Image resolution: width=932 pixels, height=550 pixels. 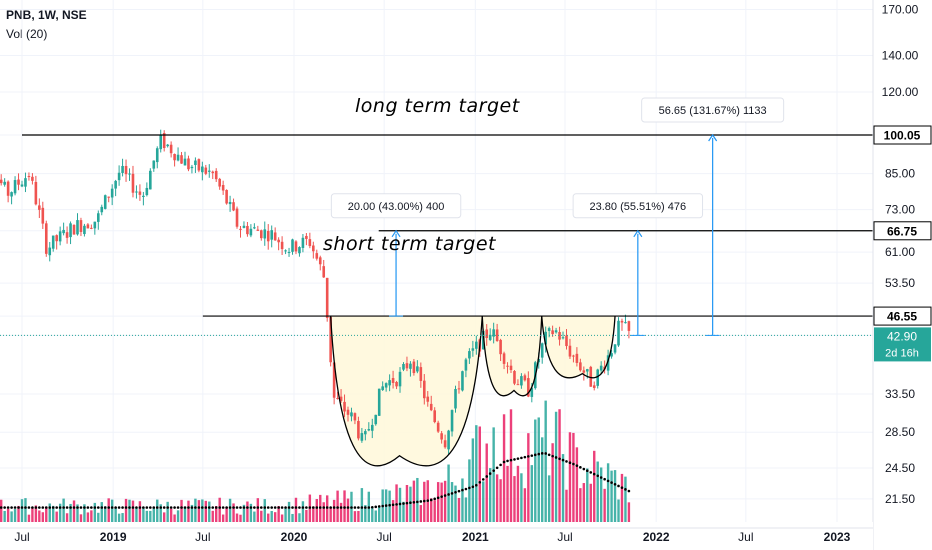 What do you see at coordinates (902, 135) in the screenshot?
I see `level-tag-box` at bounding box center [902, 135].